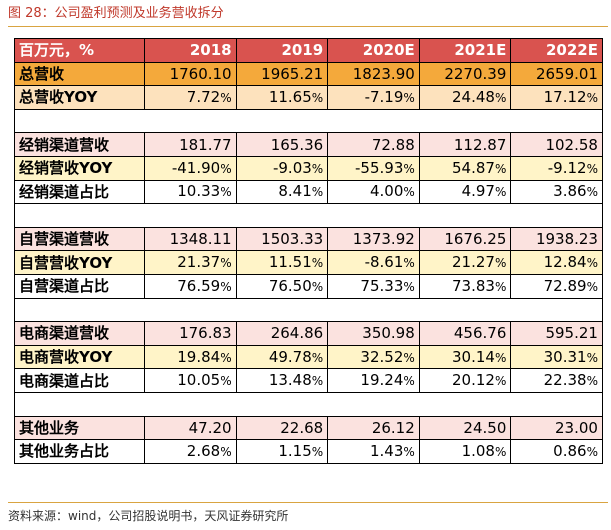 The image size is (611, 530). I want to click on cell-value: 19.24%, so click(373, 380).